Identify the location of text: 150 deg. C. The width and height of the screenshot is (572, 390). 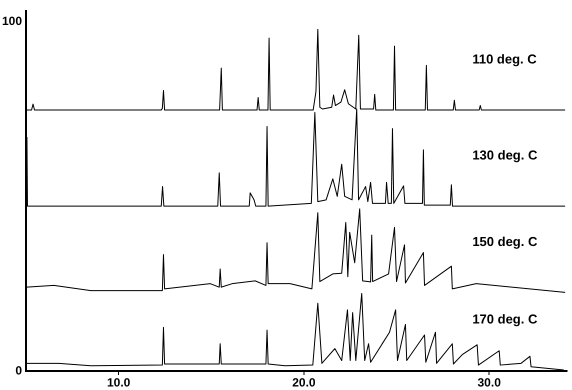
(505, 241).